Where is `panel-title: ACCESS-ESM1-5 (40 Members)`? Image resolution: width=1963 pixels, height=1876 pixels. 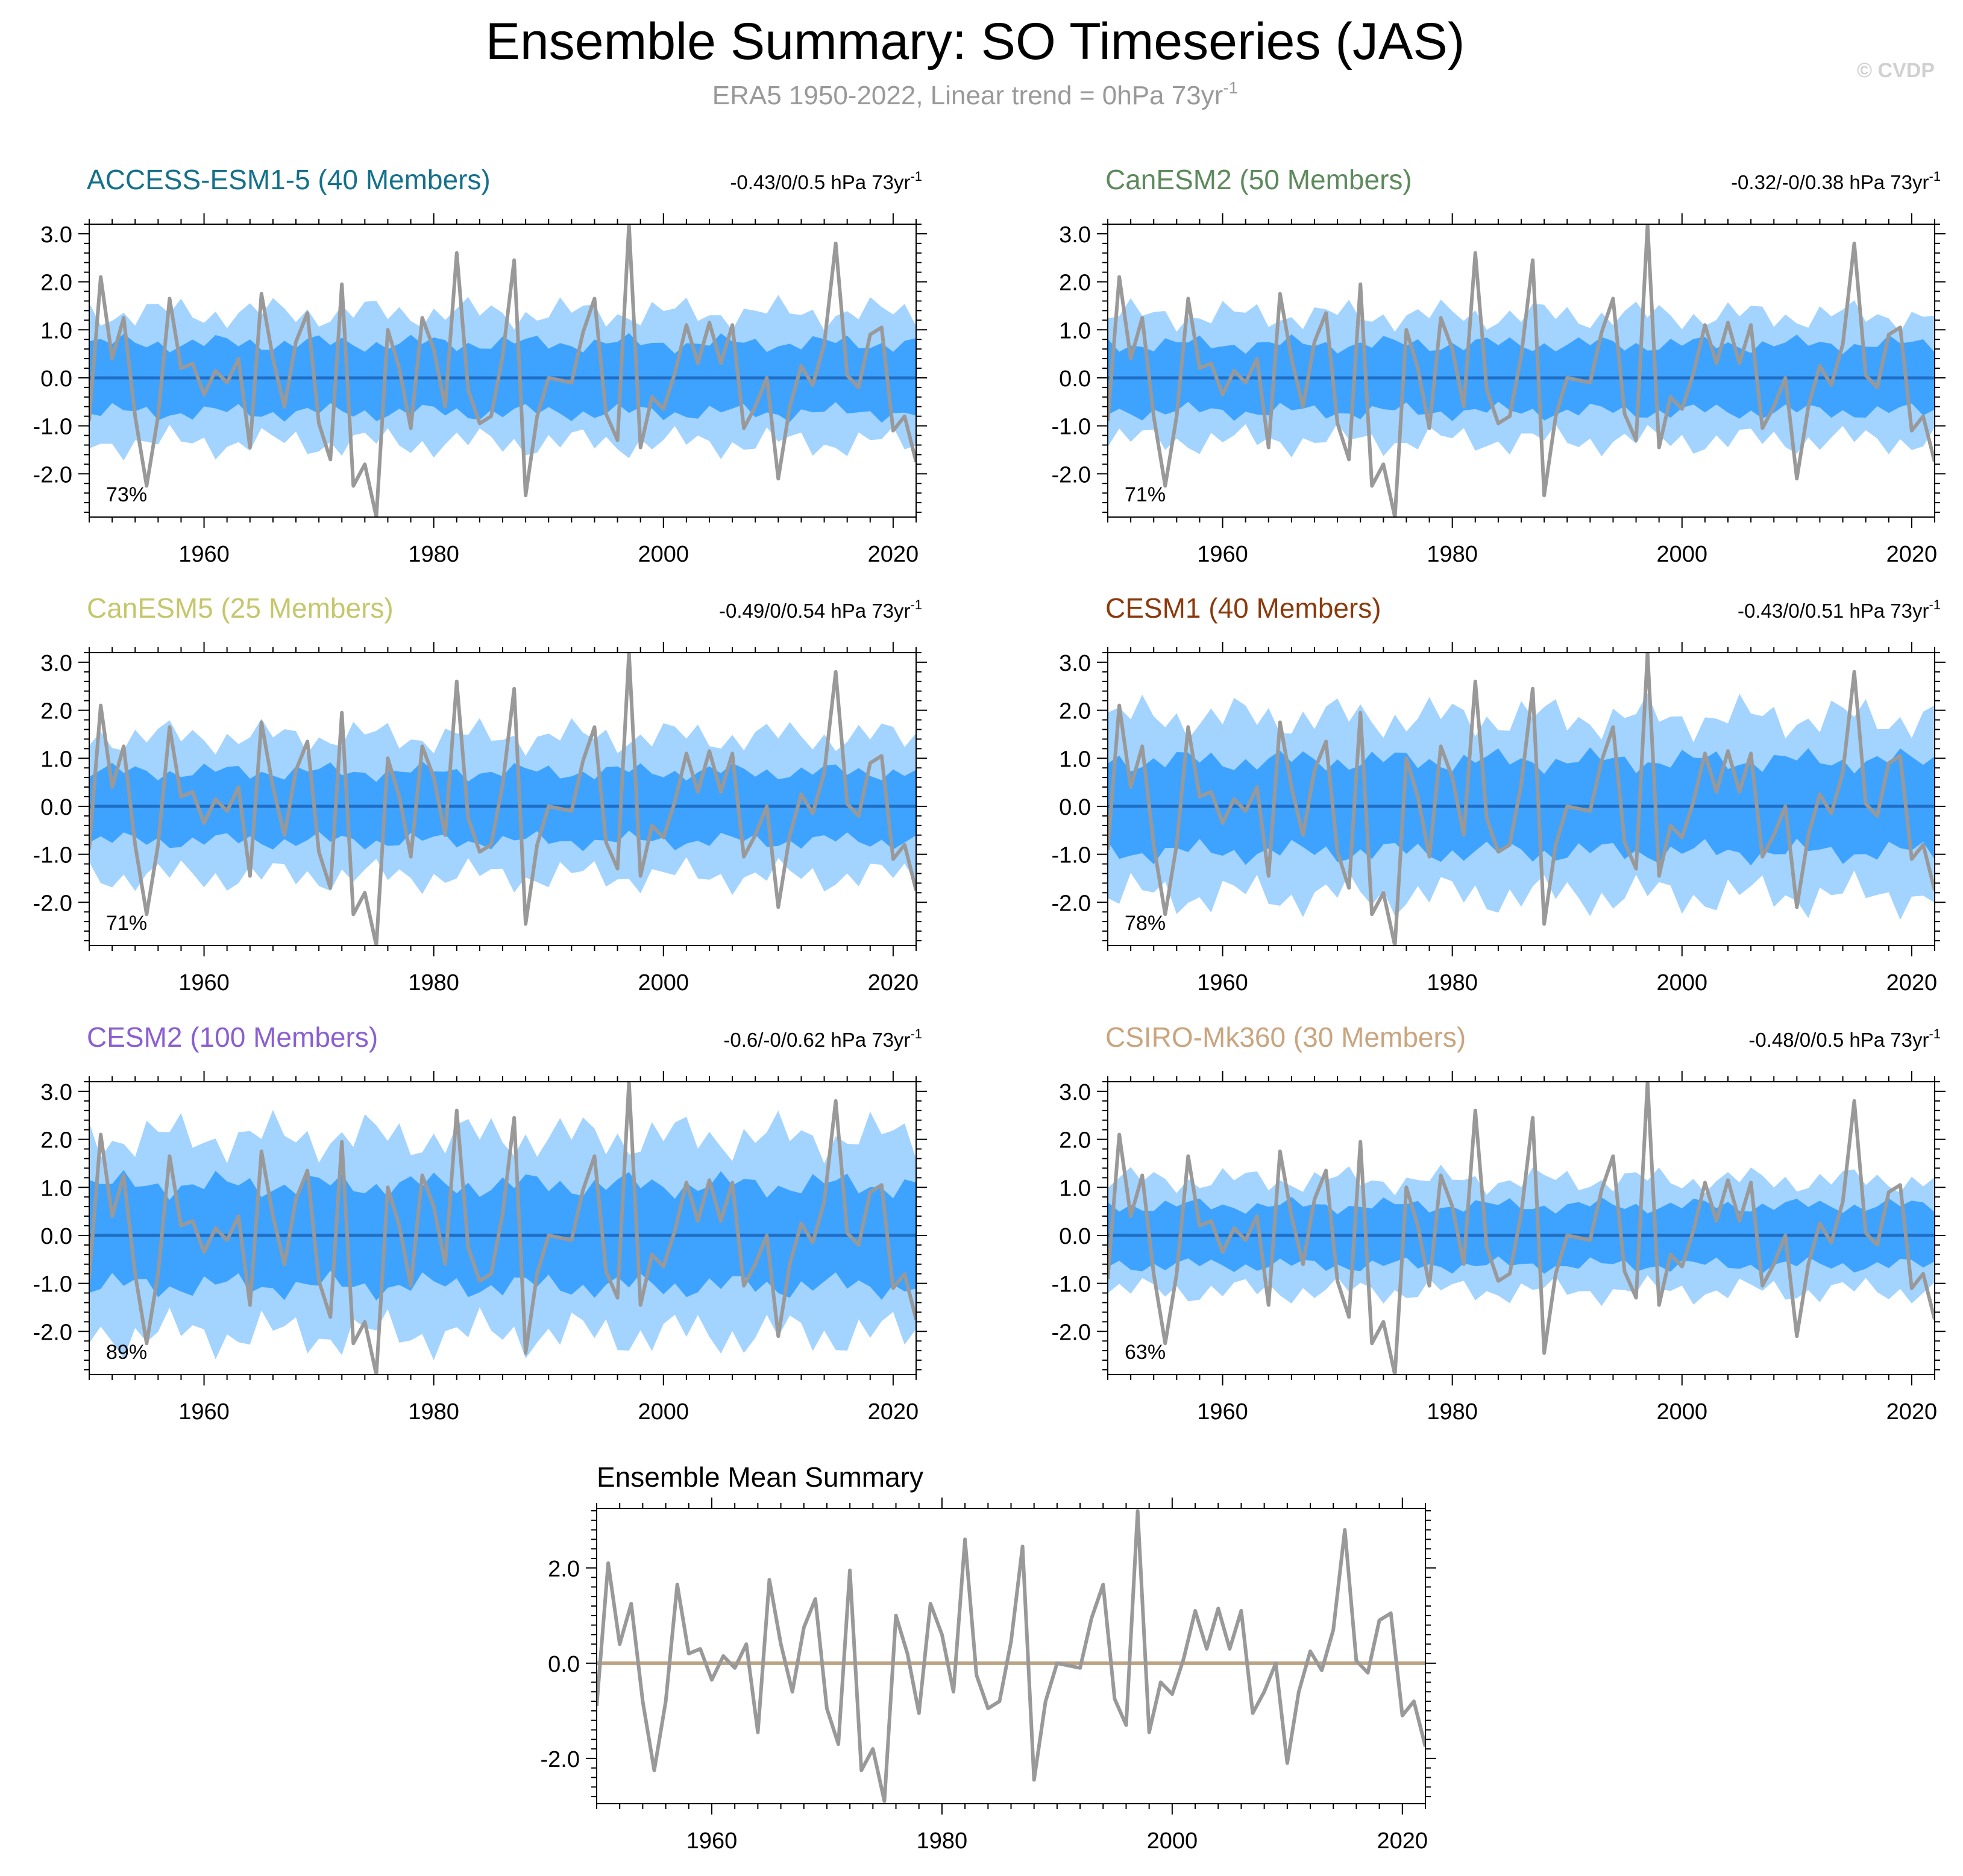
panel-title: ACCESS-ESM1-5 (40 Members) is located at coordinates (289, 179).